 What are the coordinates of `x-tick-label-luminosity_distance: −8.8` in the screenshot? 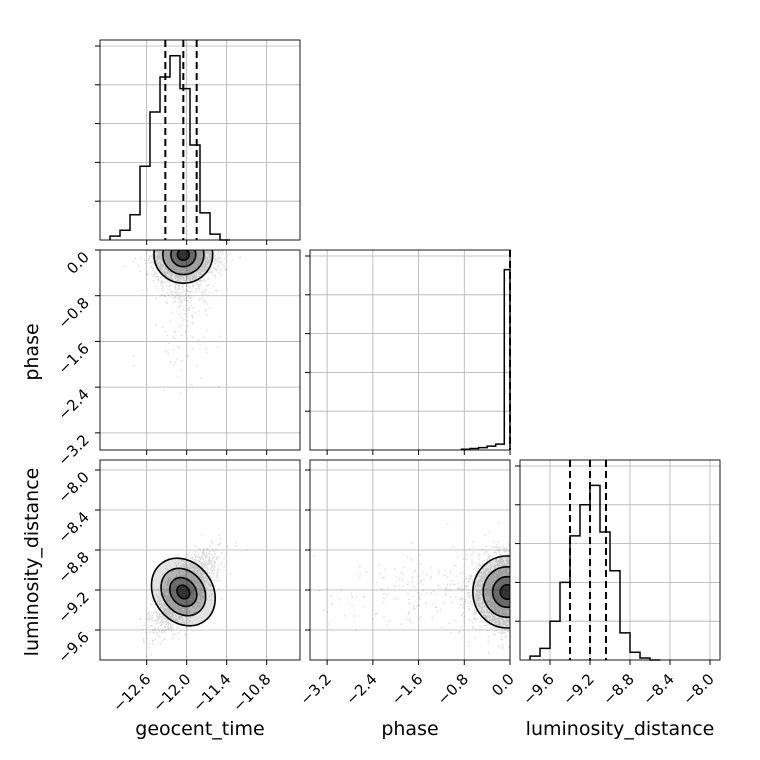 It's located at (618, 689).